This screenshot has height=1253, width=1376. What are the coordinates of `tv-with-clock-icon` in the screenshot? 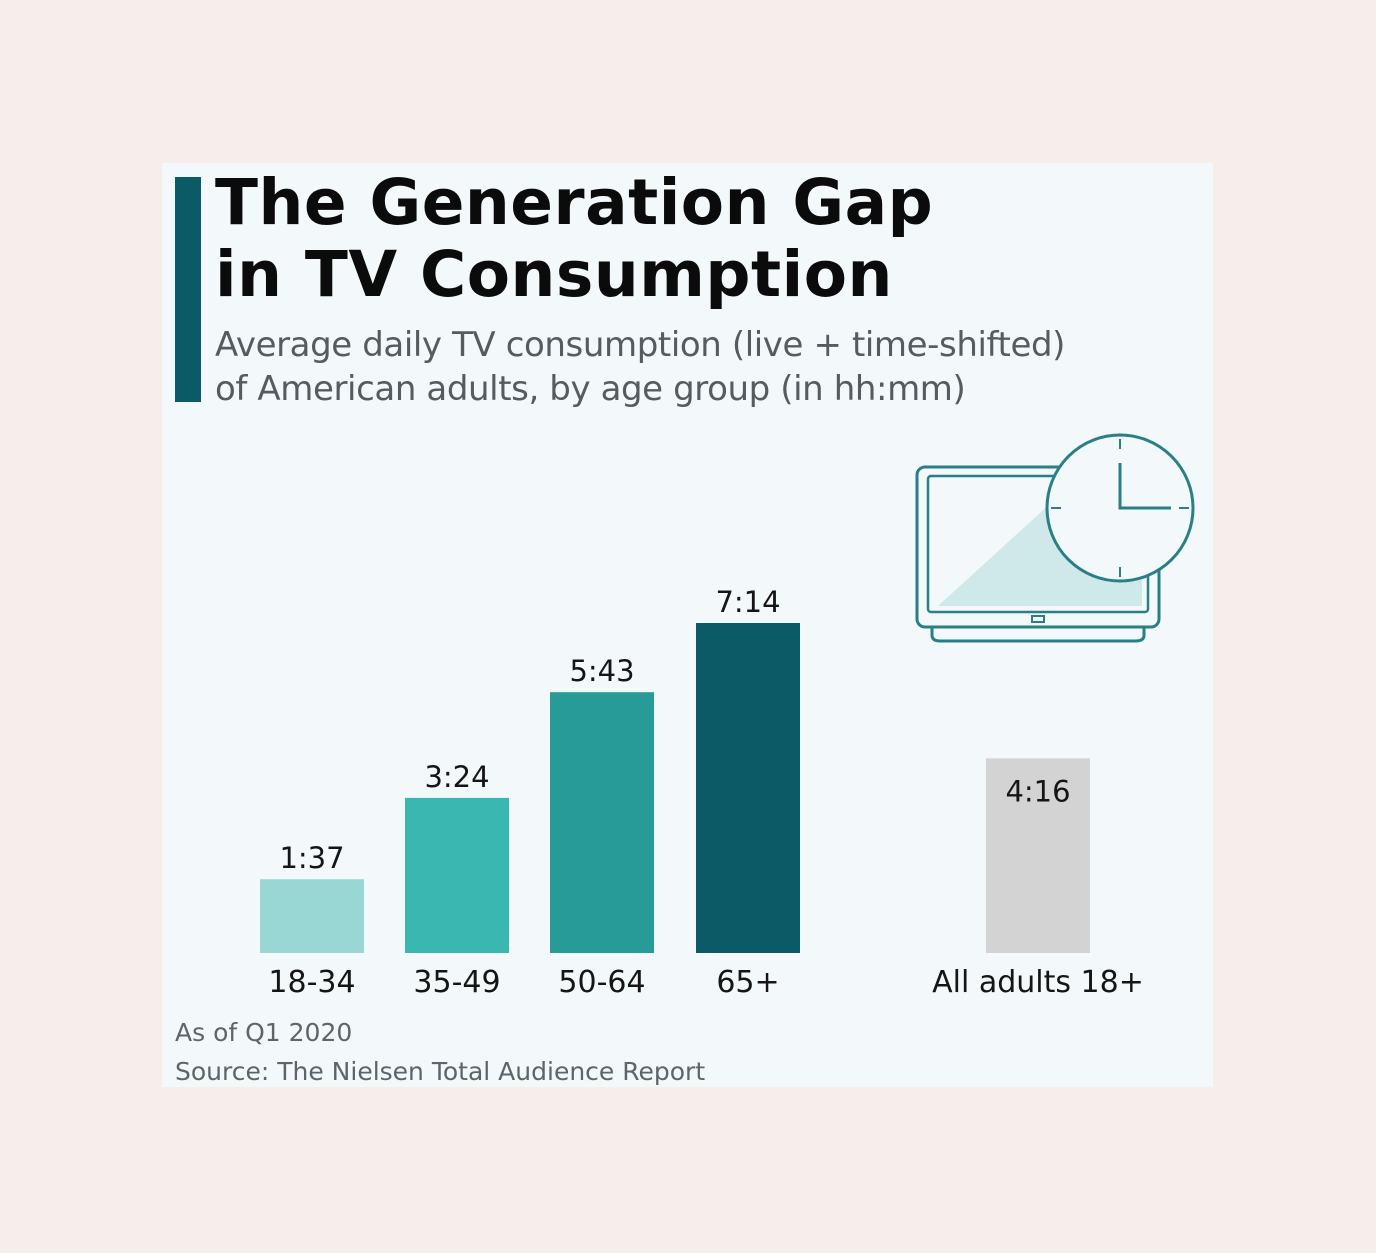 It's located at (1055, 538).